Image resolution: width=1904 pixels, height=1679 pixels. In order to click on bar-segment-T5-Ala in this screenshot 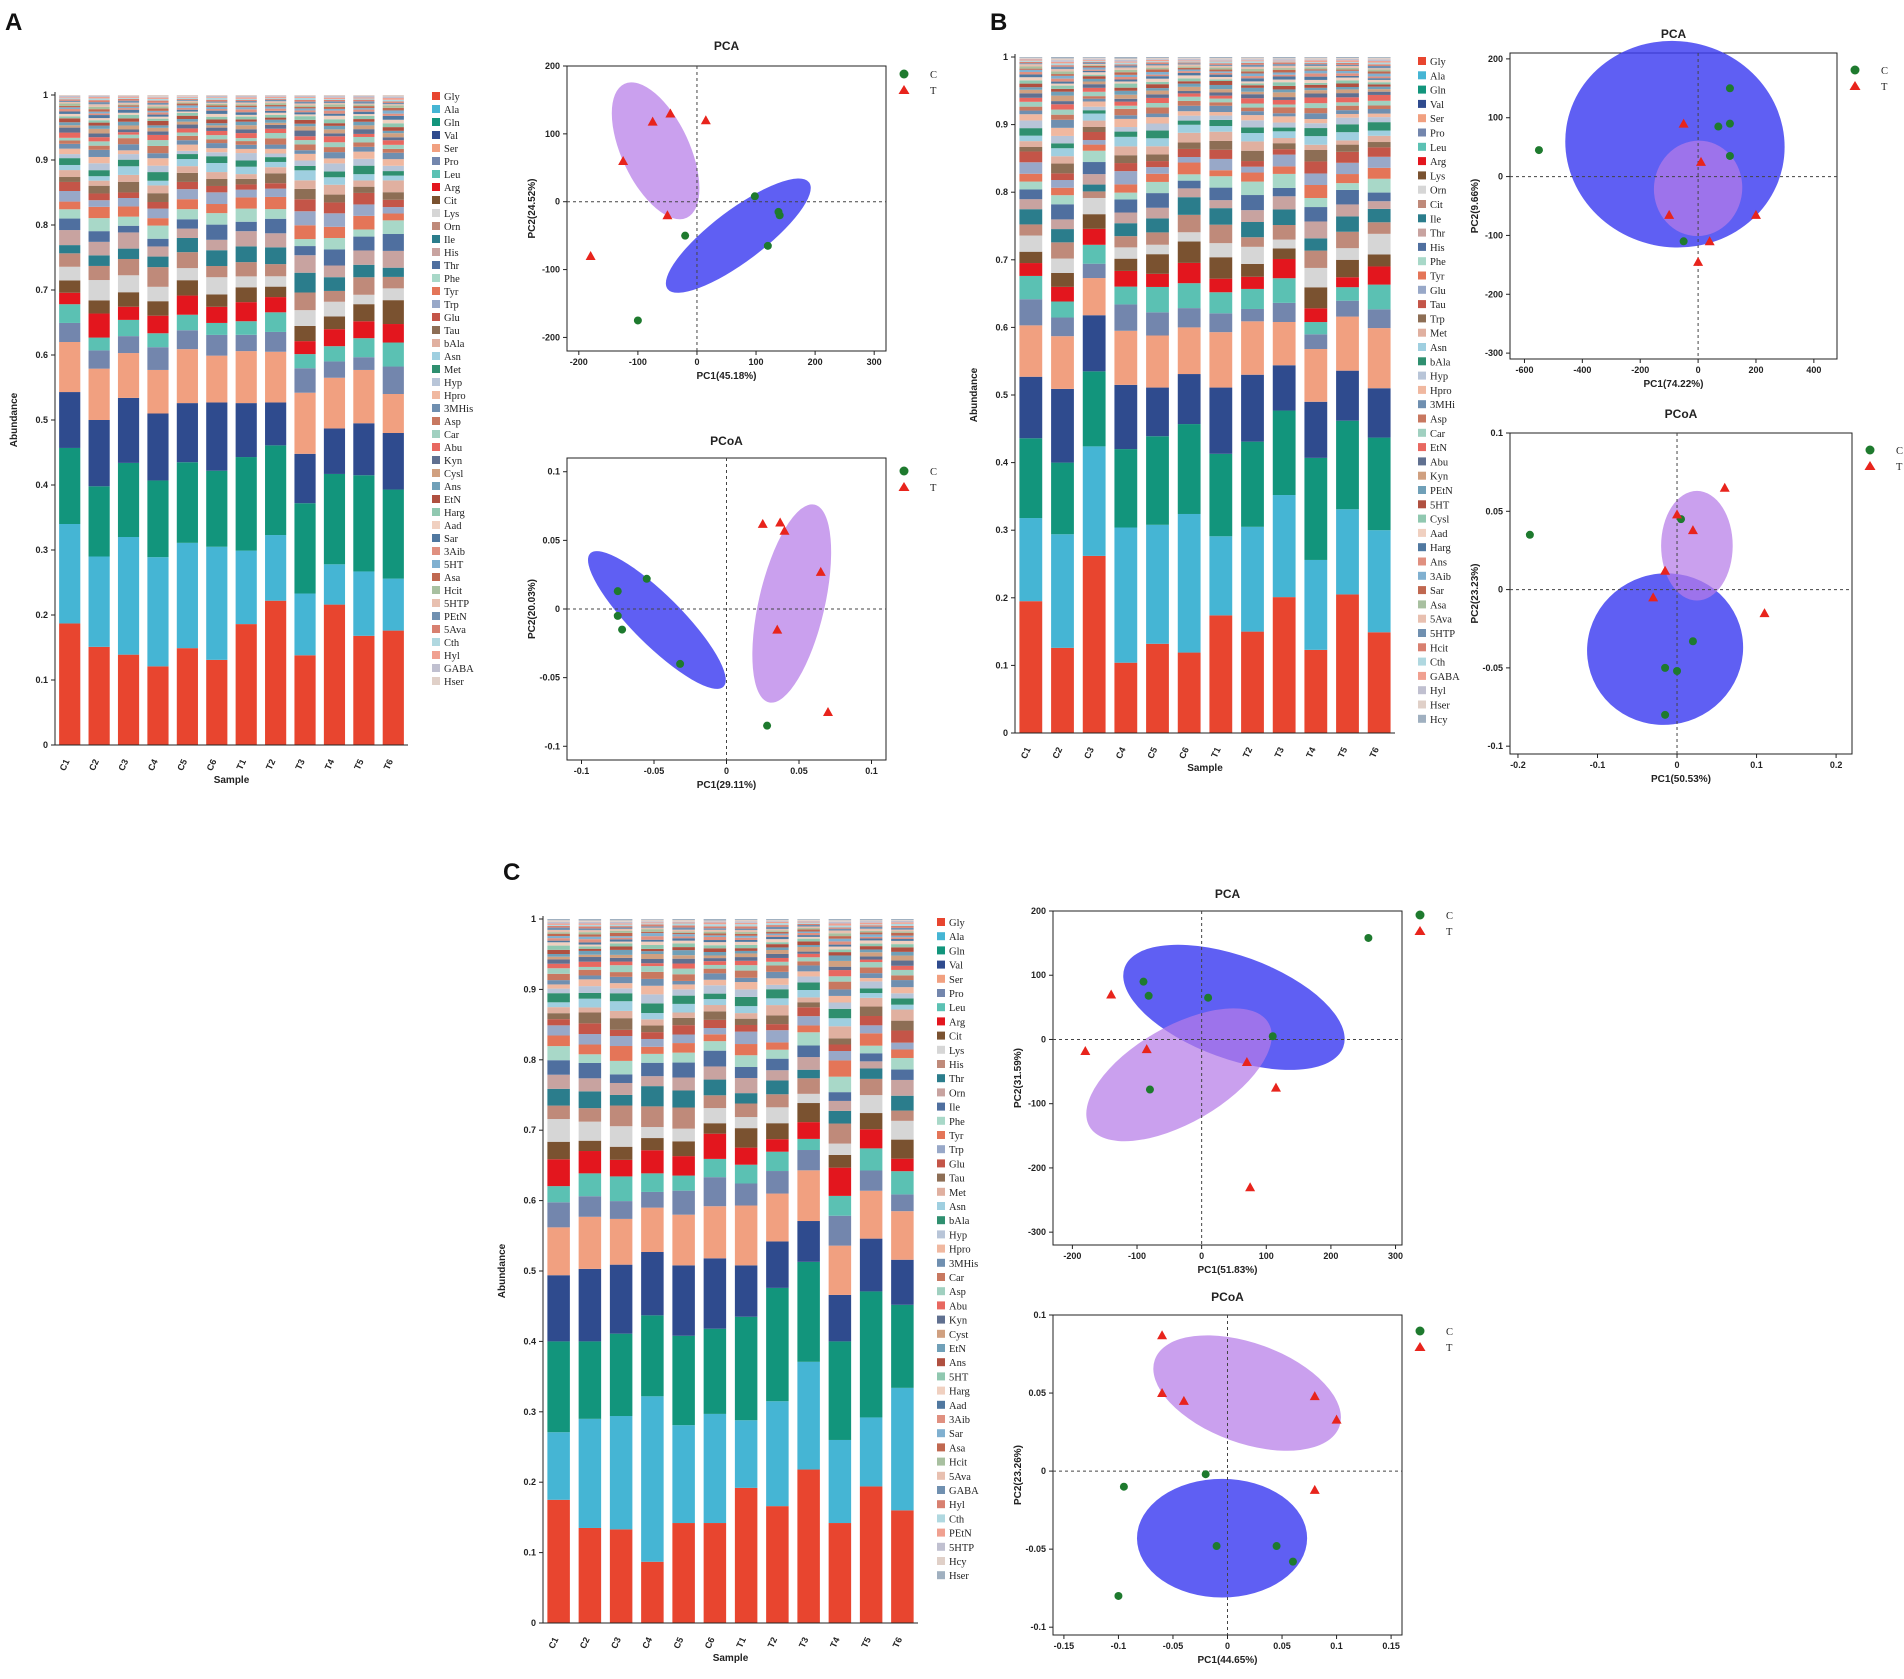, I will do `click(364, 603)`.